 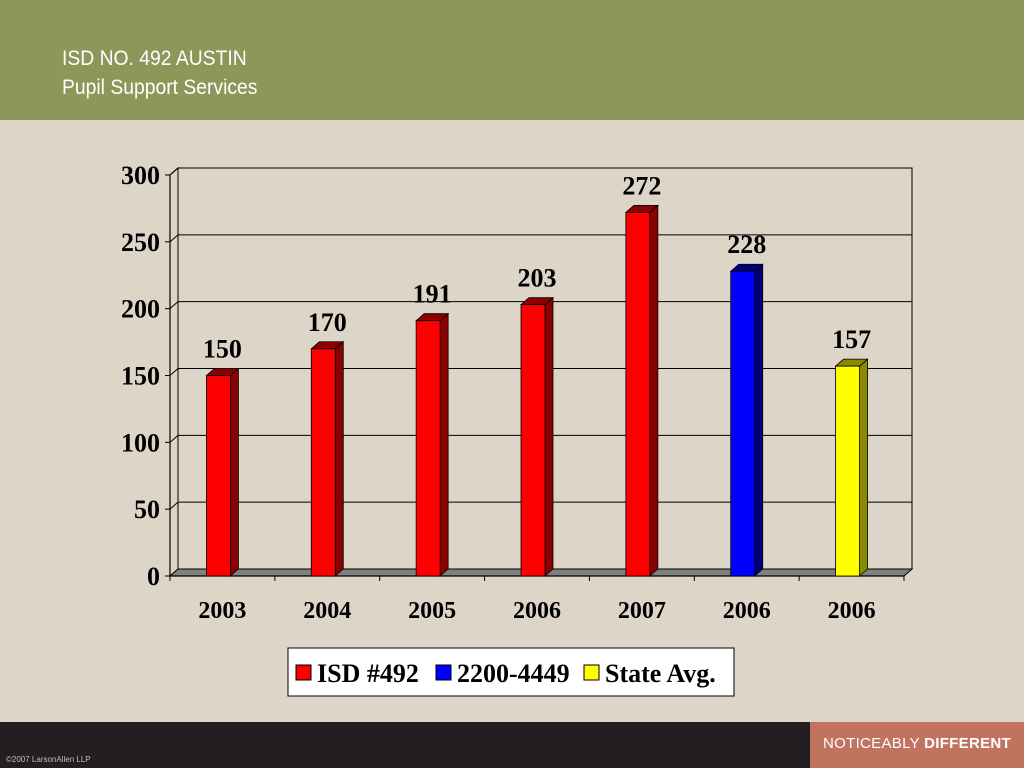 I want to click on tagline: NOTICEABLY DIFFERENT, so click(x=917, y=743).